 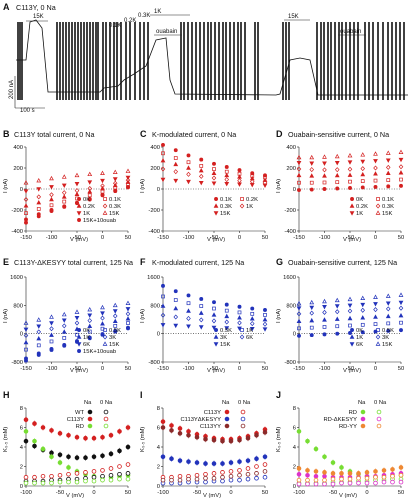 I want to click on panel-letter-h: H, so click(x=6, y=395).